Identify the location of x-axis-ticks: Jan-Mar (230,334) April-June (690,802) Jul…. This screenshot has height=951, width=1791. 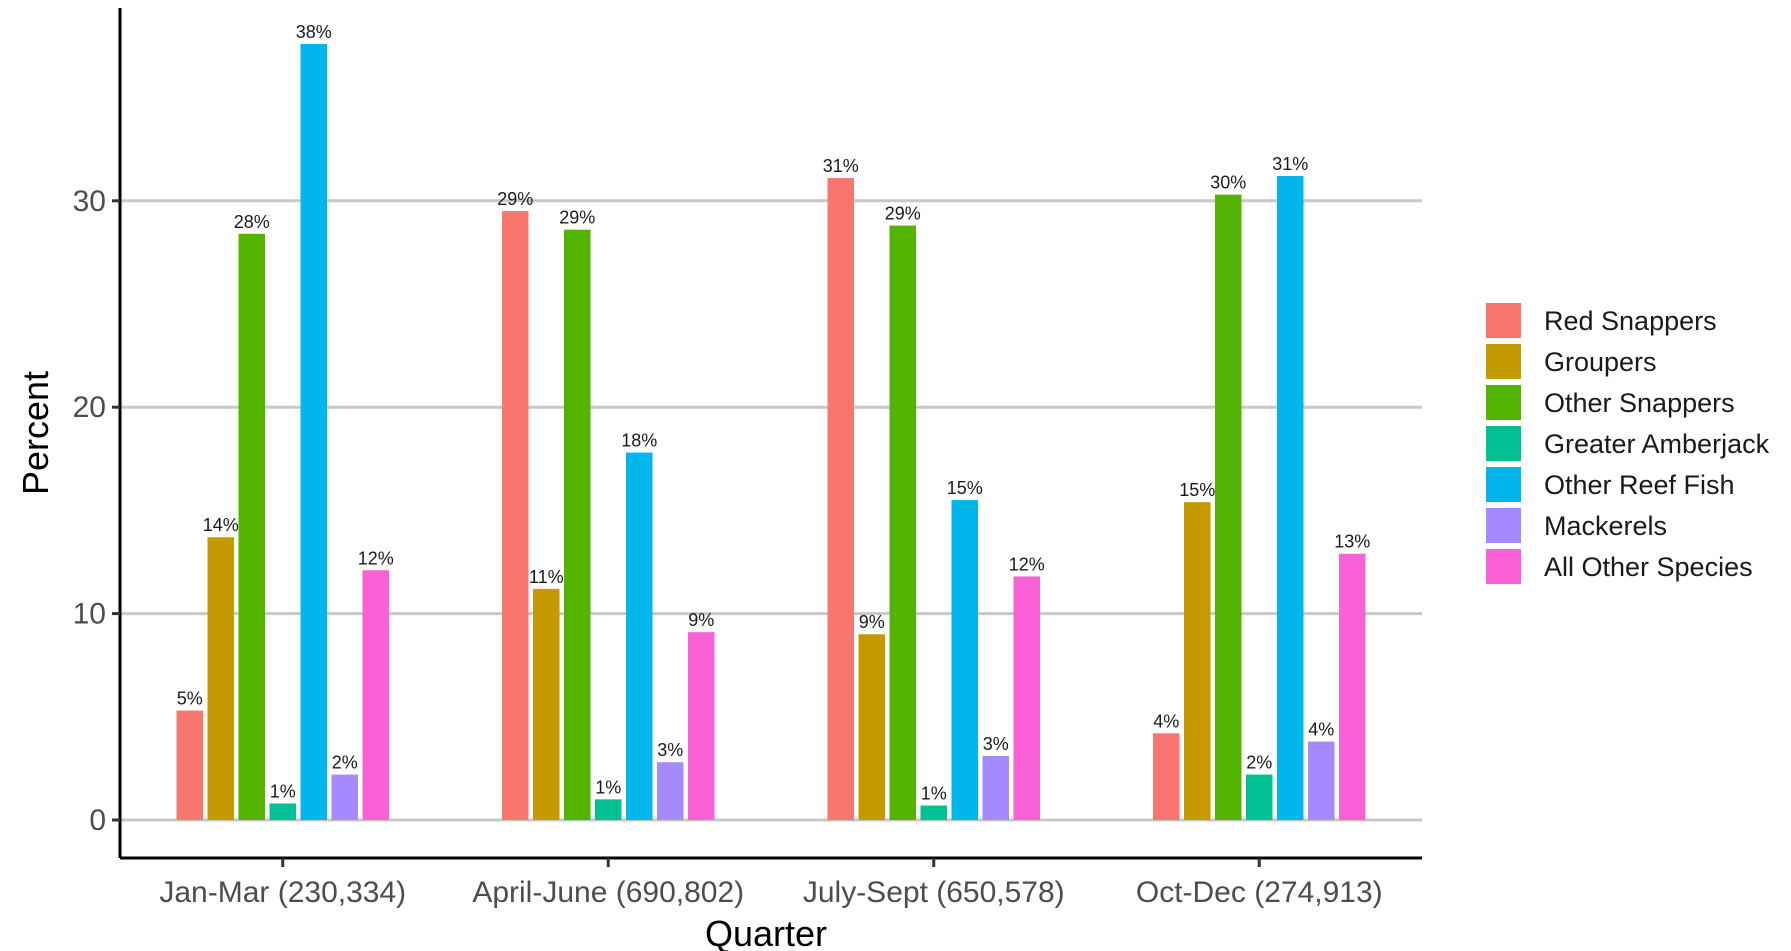
(771, 883).